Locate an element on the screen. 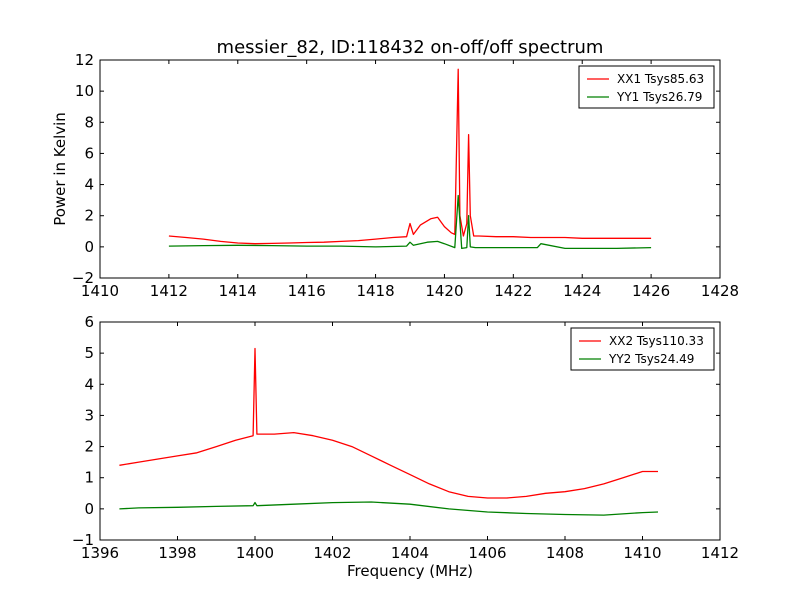 This screenshot has height=600, width=800. x-tick-label: 1404 is located at coordinates (410, 553).